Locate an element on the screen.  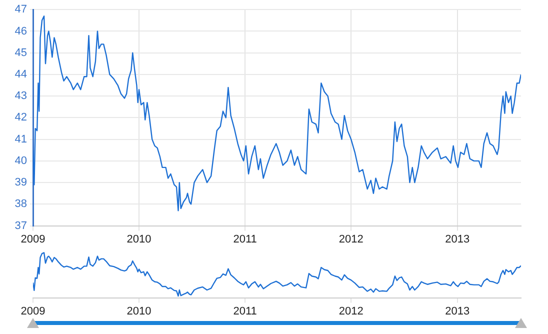
y-tick-label: 46 is located at coordinates (20, 31).